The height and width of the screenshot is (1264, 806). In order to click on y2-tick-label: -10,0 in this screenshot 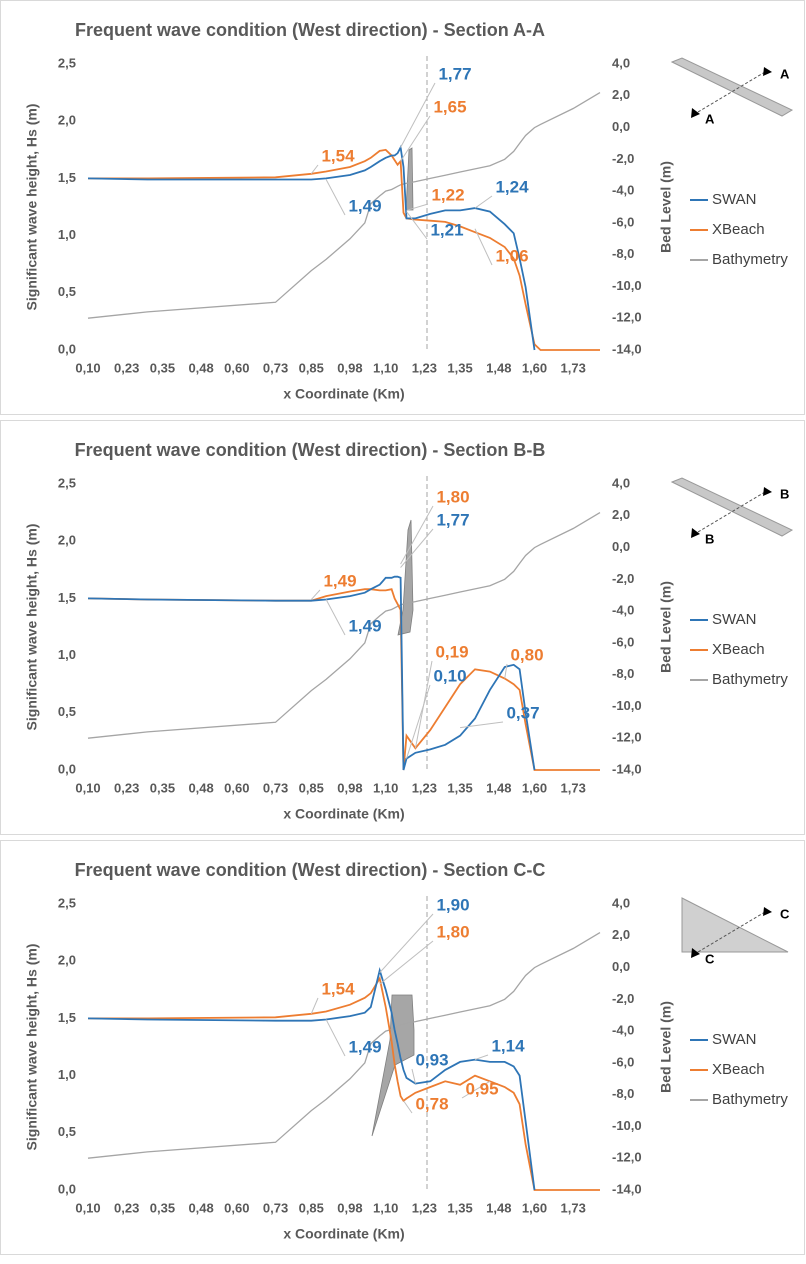, I will do `click(627, 285)`.